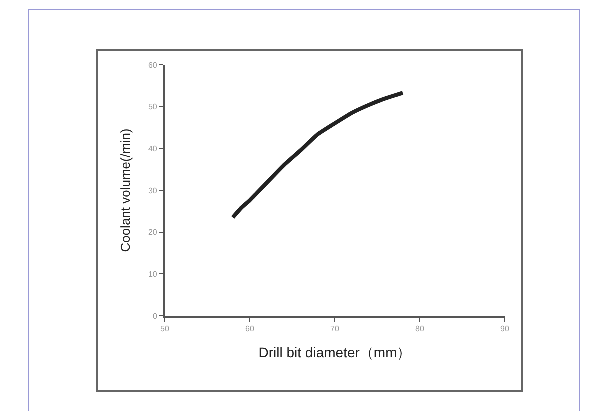  I want to click on x-tick-label: 50, so click(165, 329).